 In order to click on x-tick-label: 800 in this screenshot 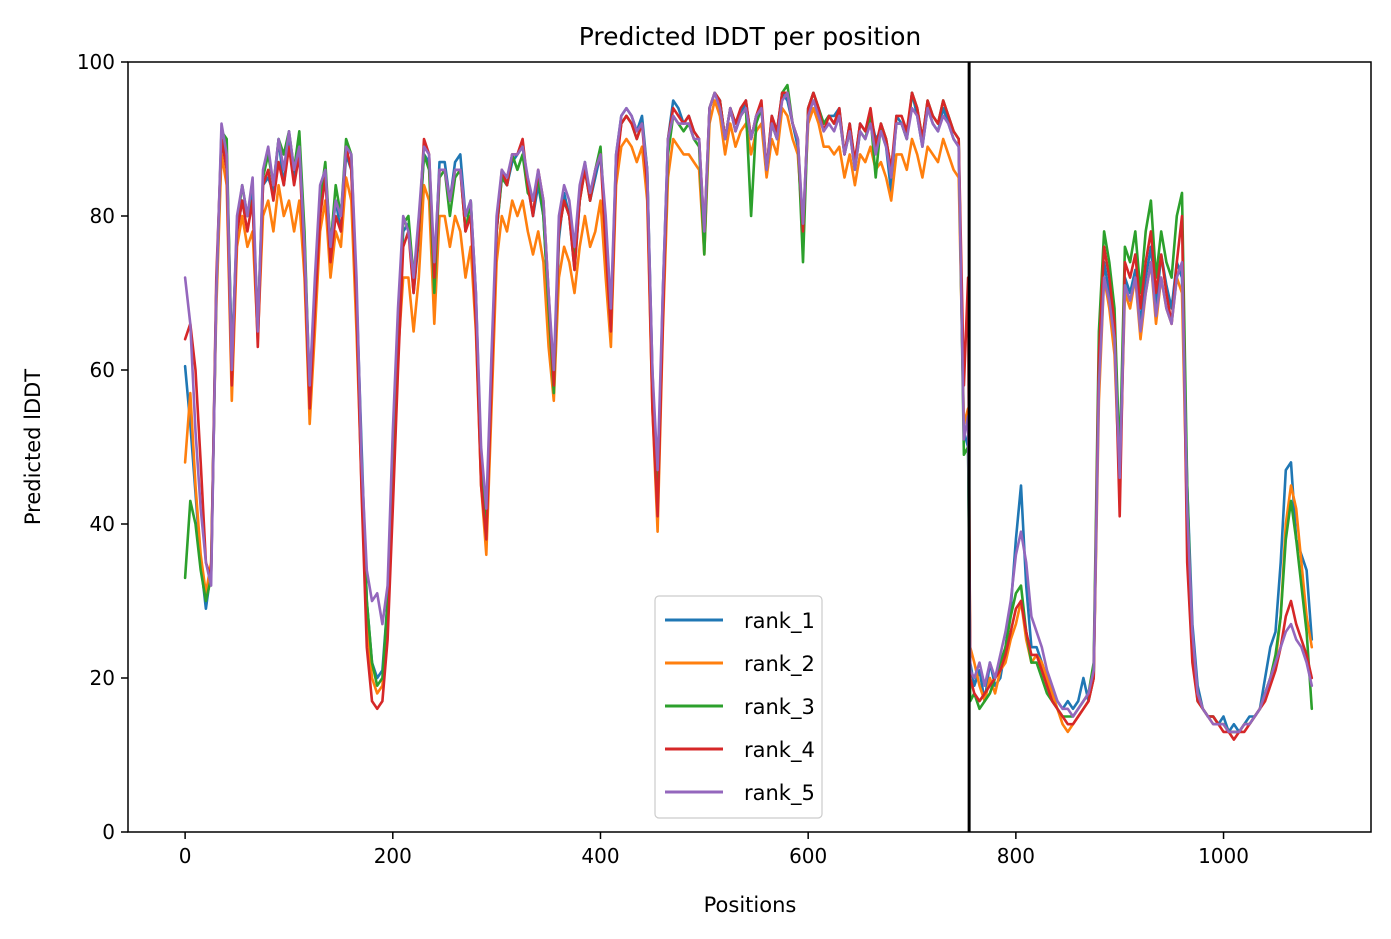, I will do `click(1016, 856)`.